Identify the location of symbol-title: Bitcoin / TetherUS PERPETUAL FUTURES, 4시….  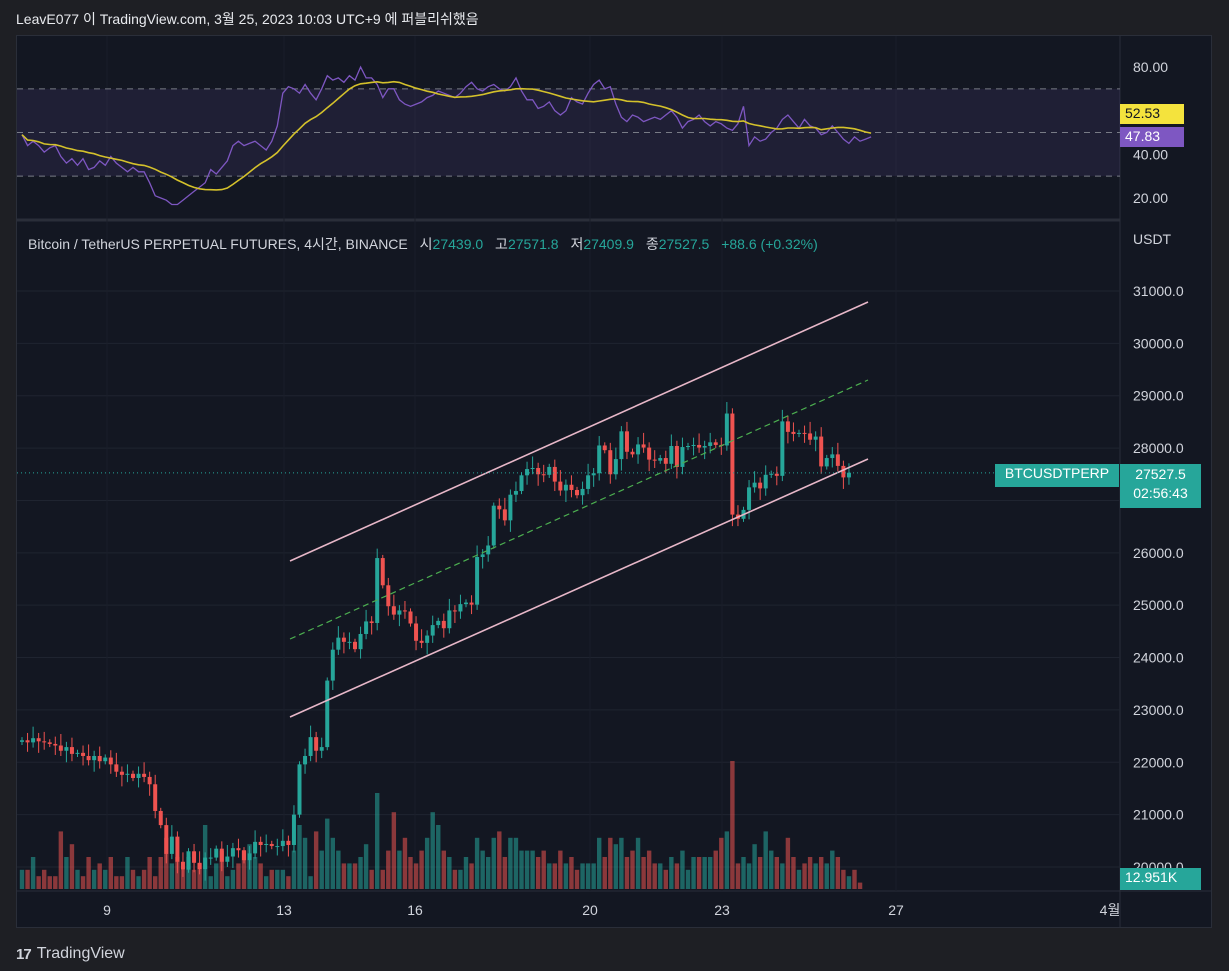
(218, 244).